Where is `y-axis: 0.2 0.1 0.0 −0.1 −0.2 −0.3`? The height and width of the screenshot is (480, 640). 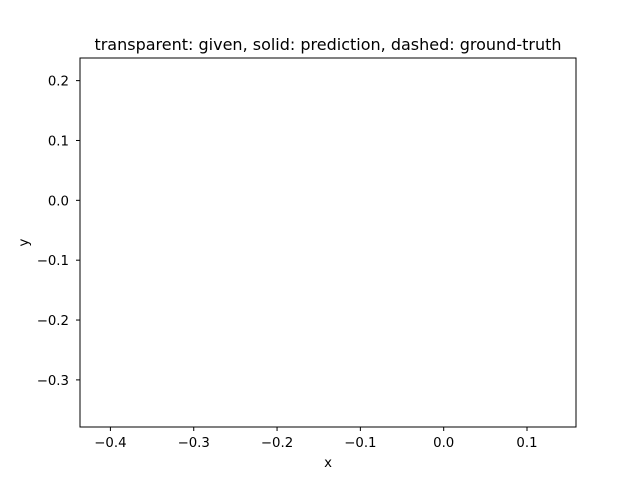
y-axis: 0.2 0.1 0.0 −0.1 −0.2 −0.3 is located at coordinates (58, 232).